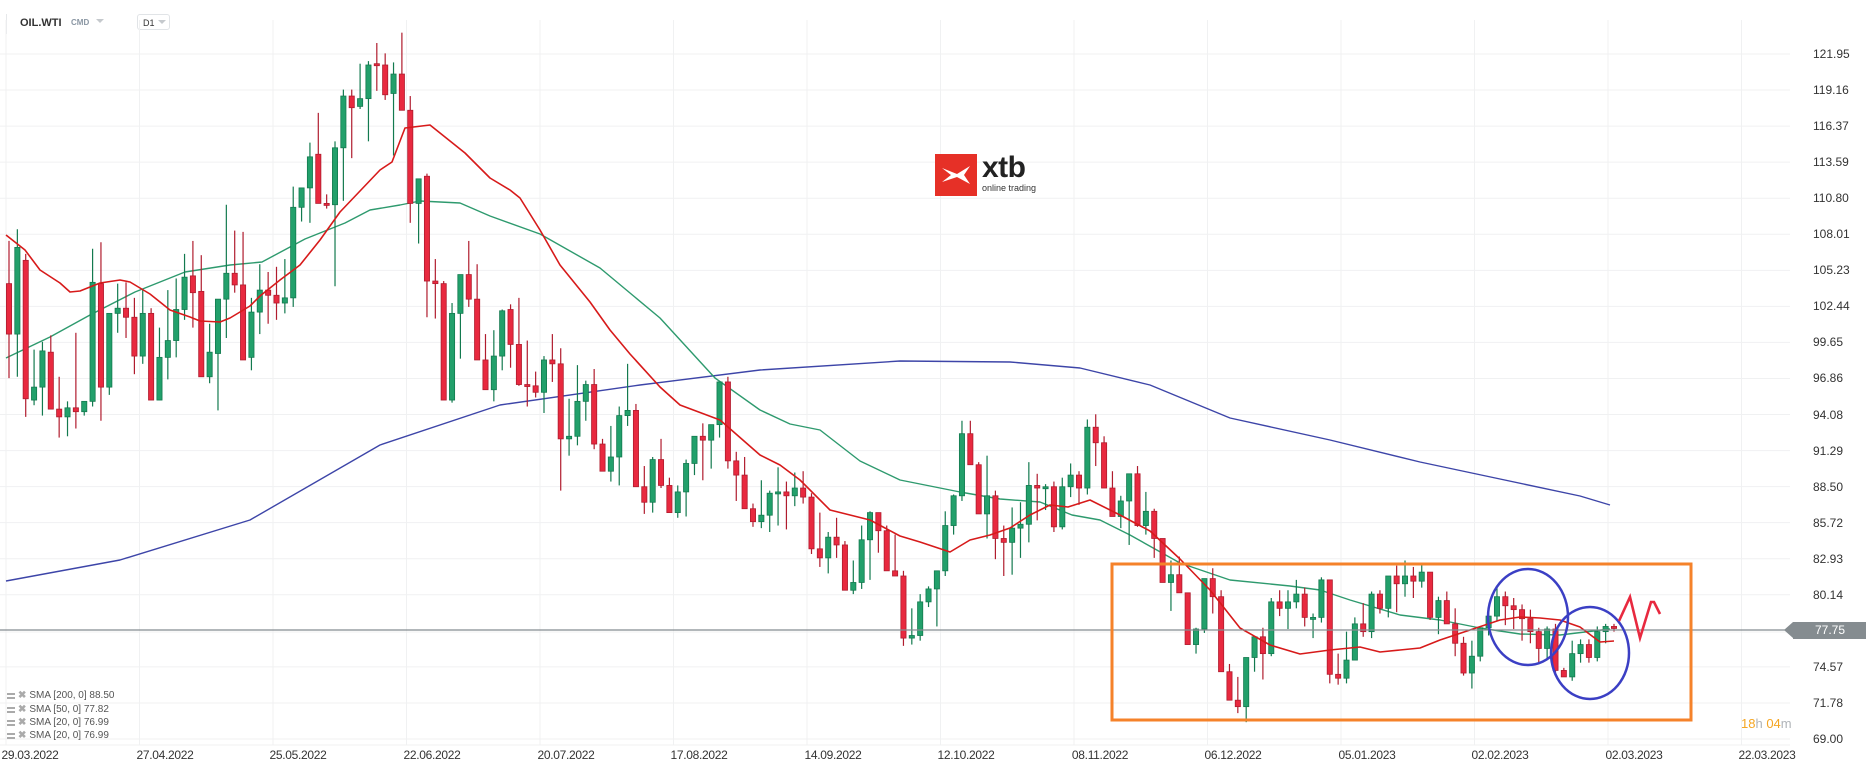 This screenshot has width=1866, height=767. What do you see at coordinates (1831, 234) in the screenshot?
I see `price-axis-label: 108.01` at bounding box center [1831, 234].